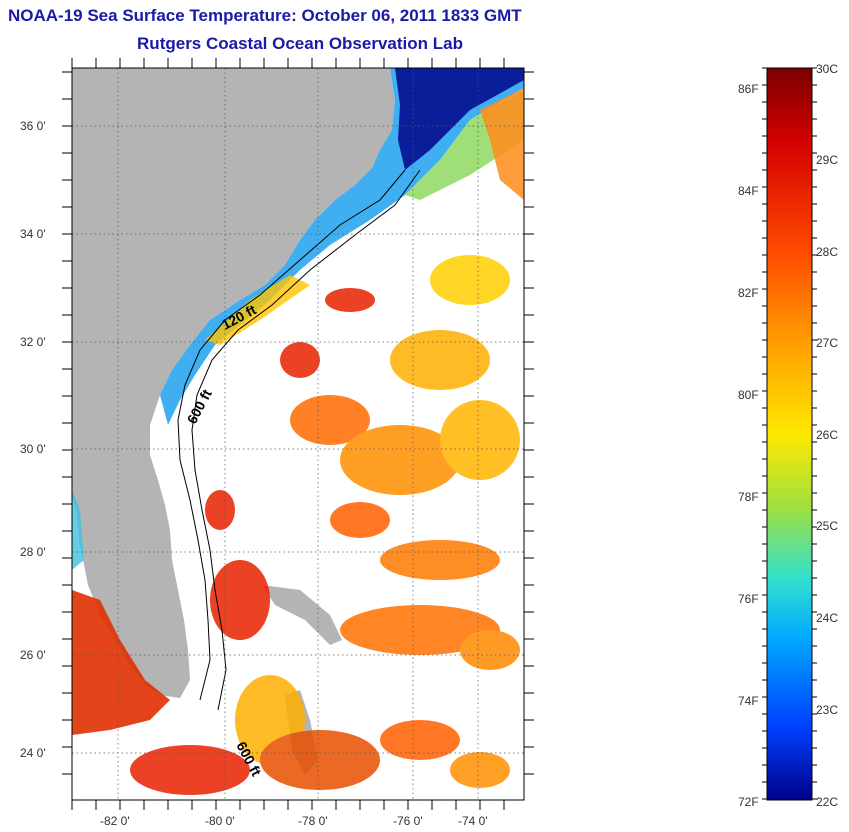  Describe the element at coordinates (748, 395) in the screenshot. I see `colorbar-label-80f: 80F` at that location.